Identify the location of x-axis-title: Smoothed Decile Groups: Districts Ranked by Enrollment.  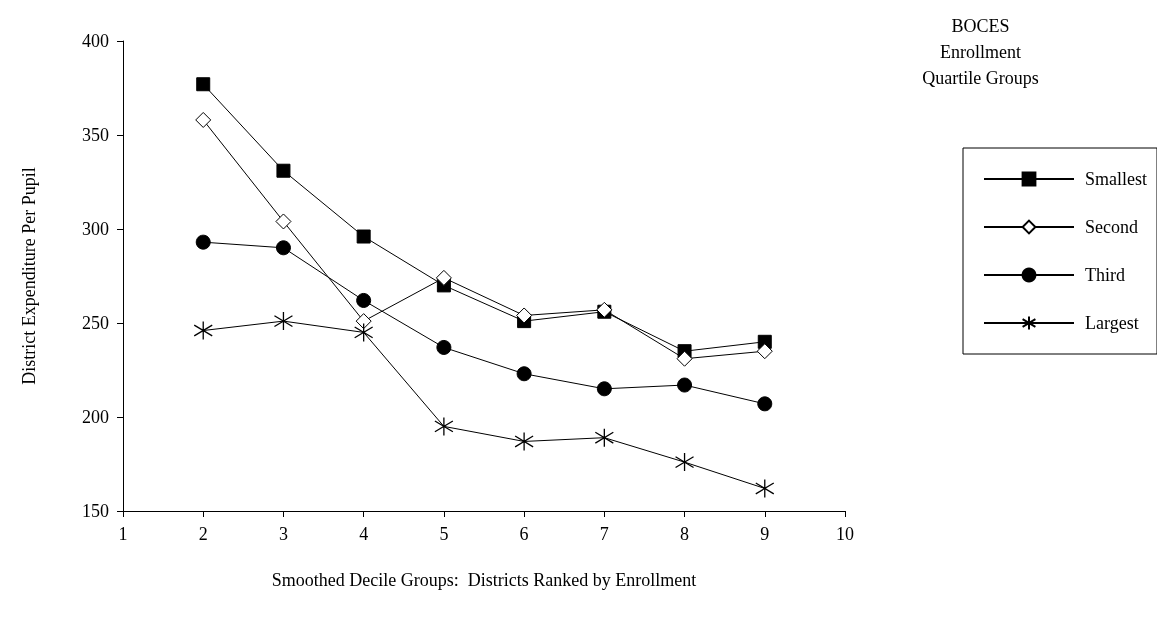
(484, 580).